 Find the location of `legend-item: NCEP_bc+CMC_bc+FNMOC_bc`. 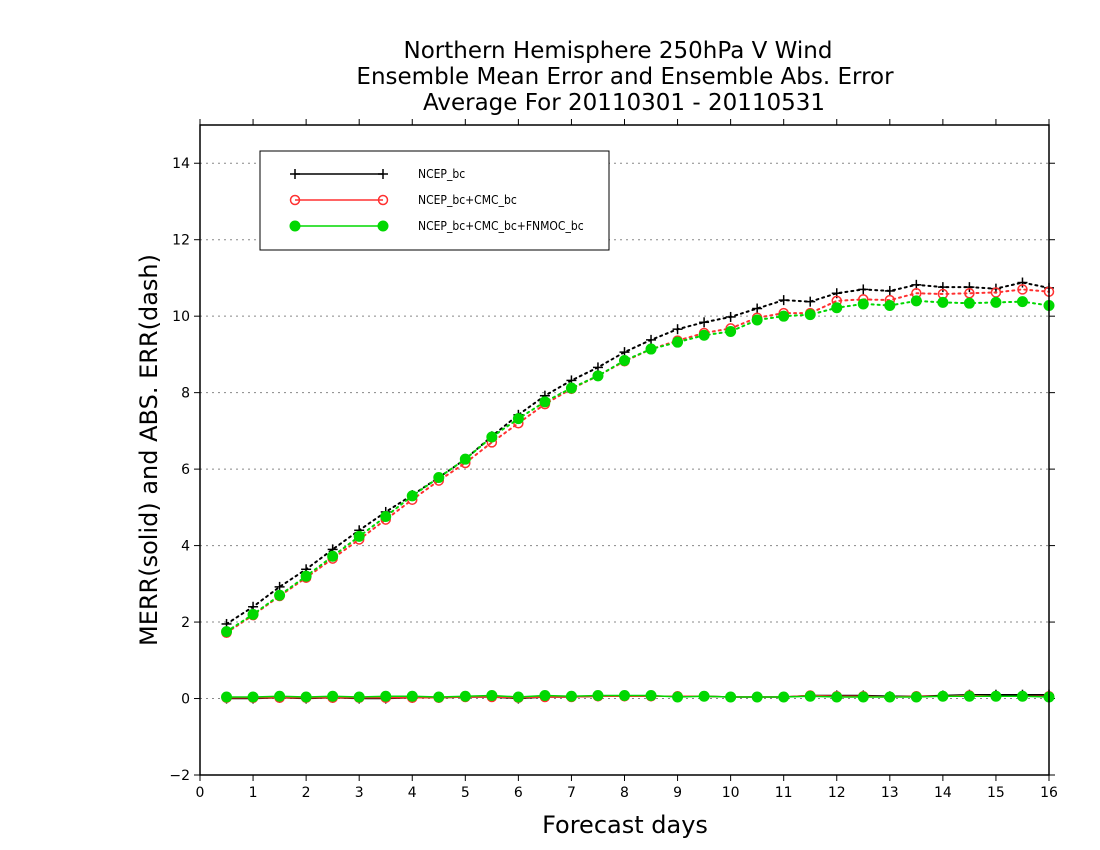

legend-item: NCEP_bc+CMC_bc+FNMOC_bc is located at coordinates (436, 226).